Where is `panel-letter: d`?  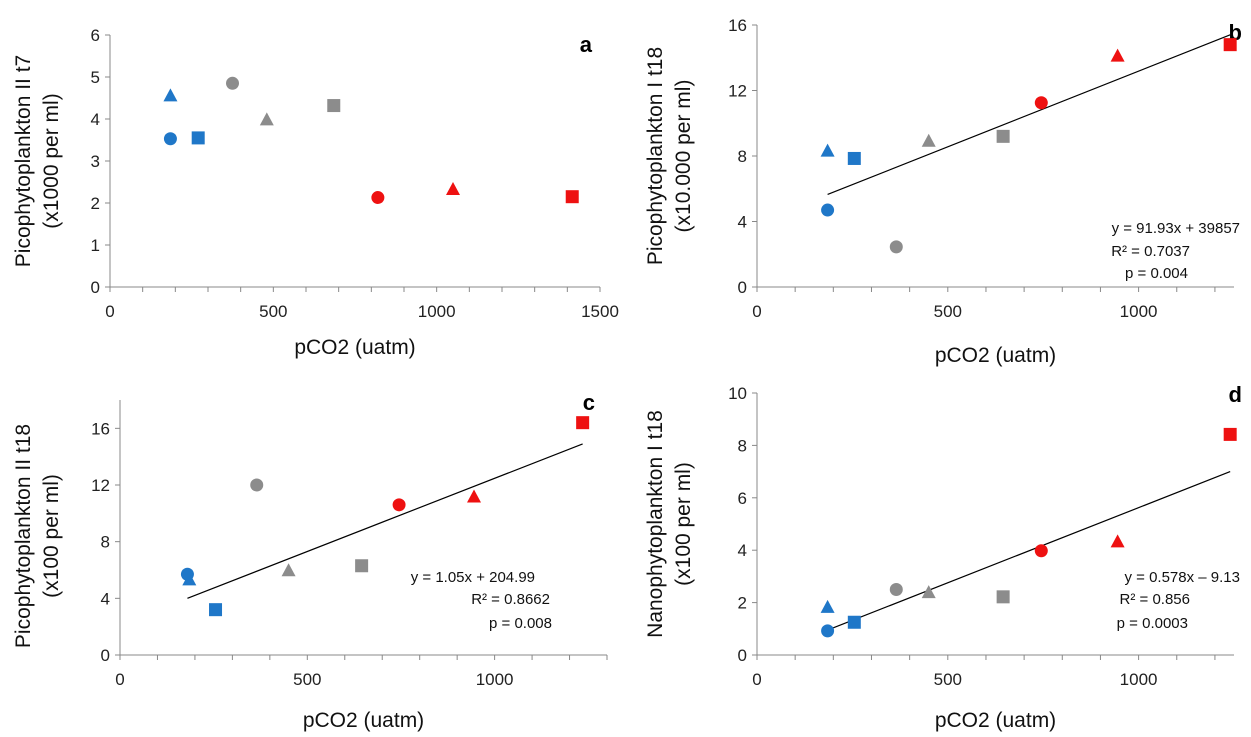 panel-letter: d is located at coordinates (1235, 394).